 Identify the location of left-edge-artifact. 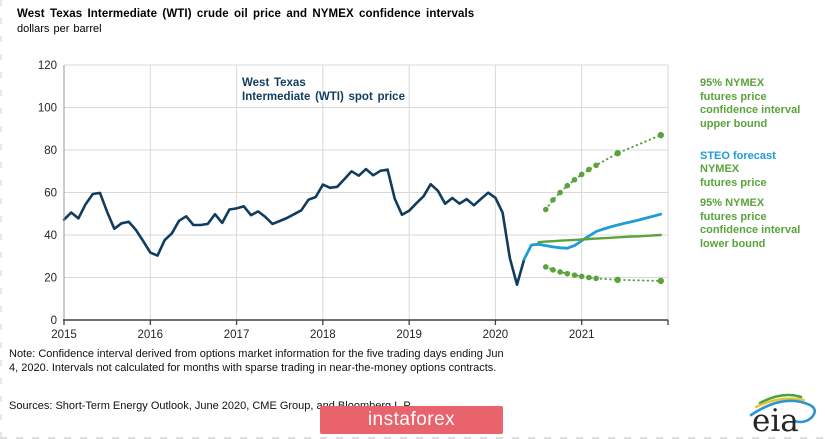
(1, 219).